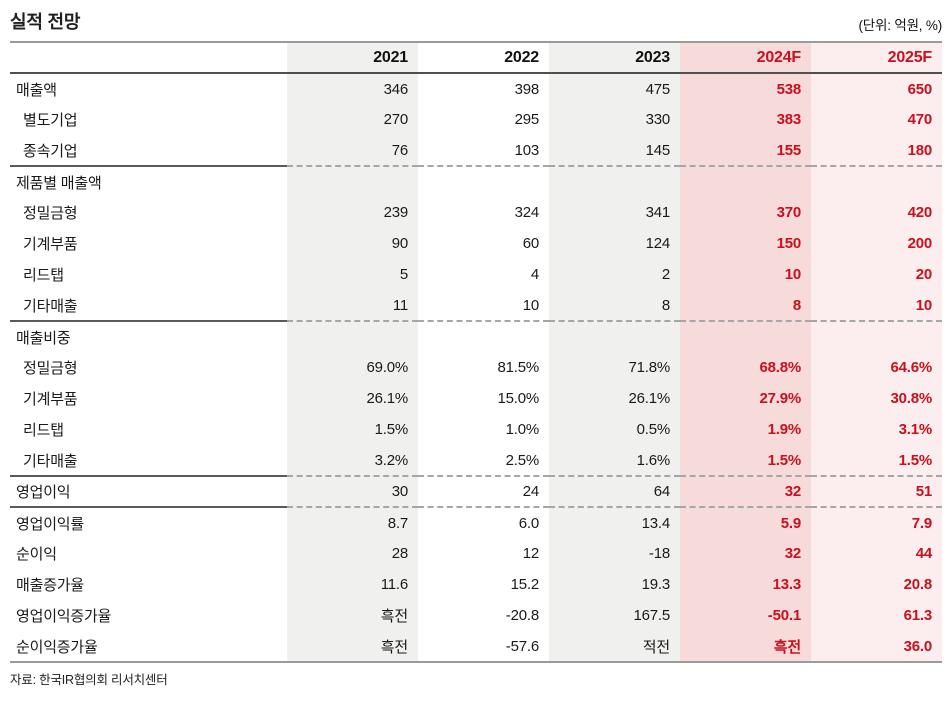 The image size is (952, 705). I want to click on cell-2025f: 200, so click(876, 243).